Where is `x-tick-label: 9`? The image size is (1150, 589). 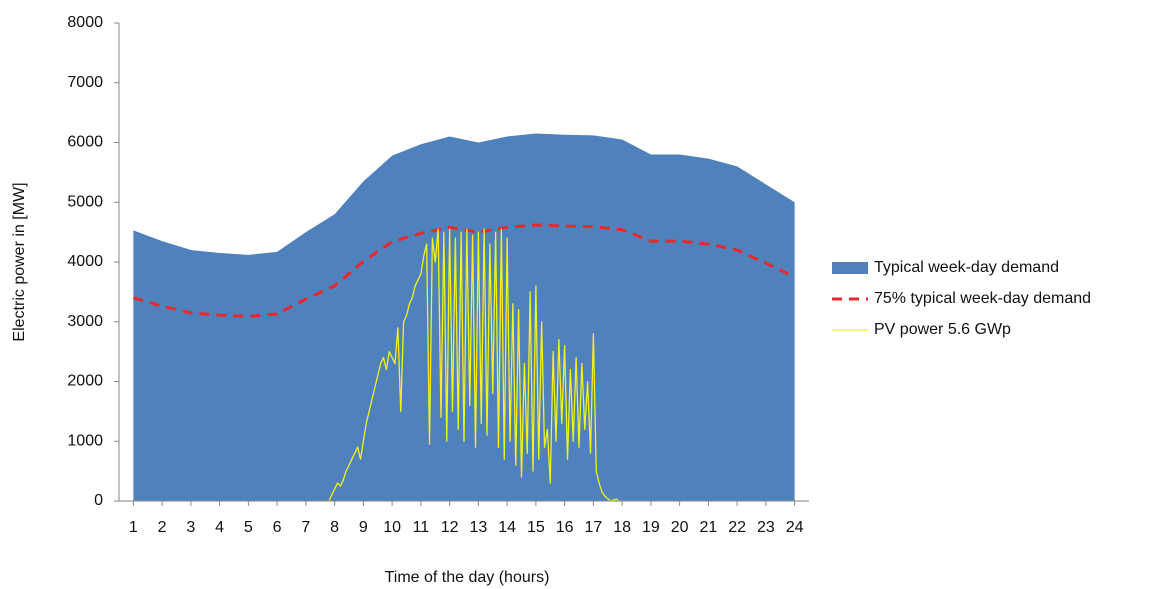 x-tick-label: 9 is located at coordinates (363, 527).